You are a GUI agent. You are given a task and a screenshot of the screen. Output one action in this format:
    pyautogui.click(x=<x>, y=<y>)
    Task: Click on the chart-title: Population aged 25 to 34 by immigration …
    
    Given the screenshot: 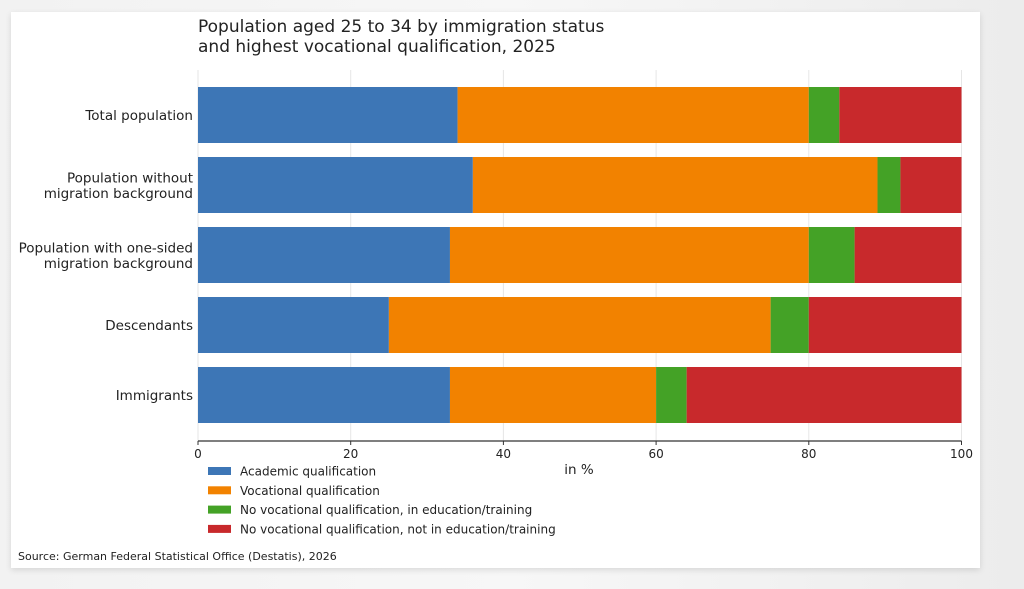 What is the action you would take?
    pyautogui.click(x=401, y=37)
    